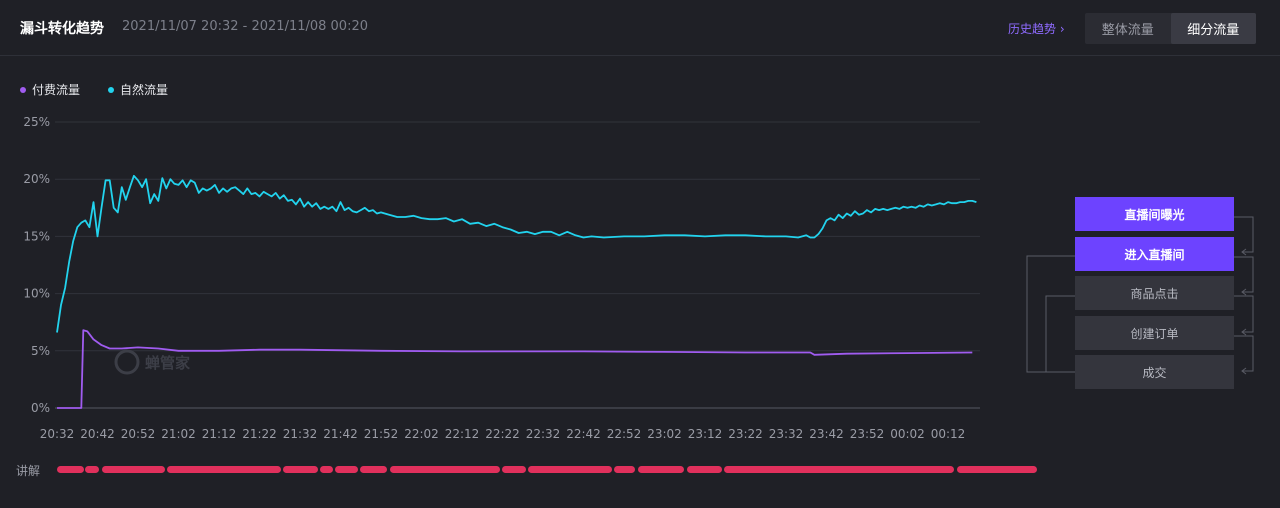 Image resolution: width=1280 pixels, height=508 pixels. Describe the element at coordinates (948, 434) in the screenshot. I see `x-tick-label: 00:12` at that location.